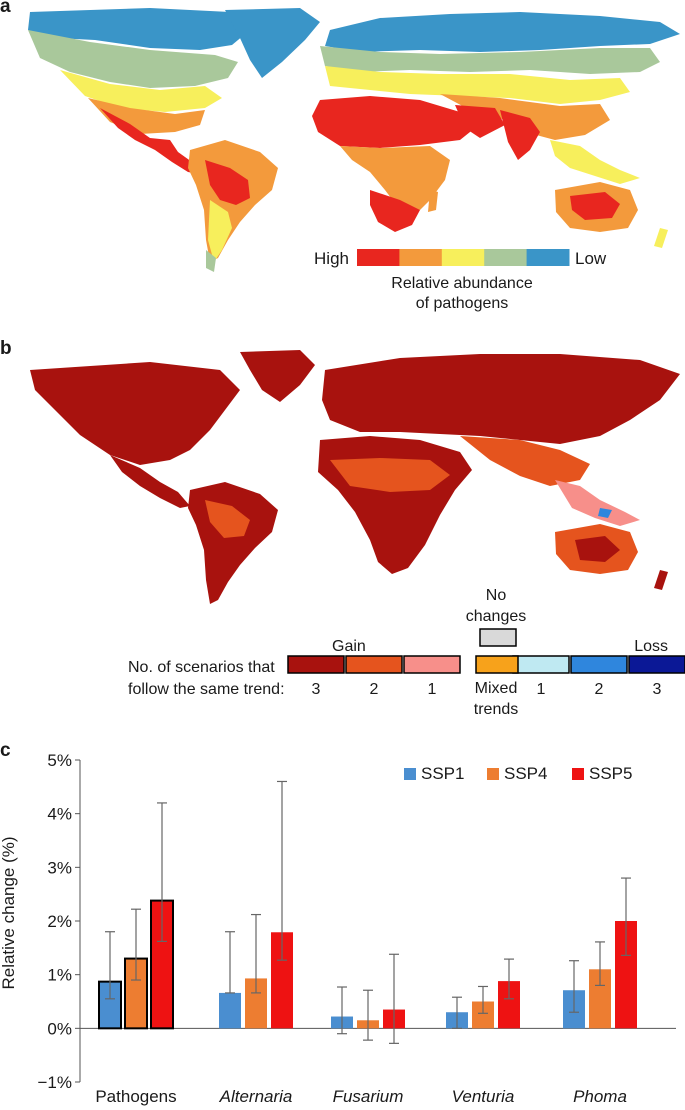 The width and height of the screenshot is (685, 1110). What do you see at coordinates (256, 1096) in the screenshot?
I see `x-category-label: Alternaria` at bounding box center [256, 1096].